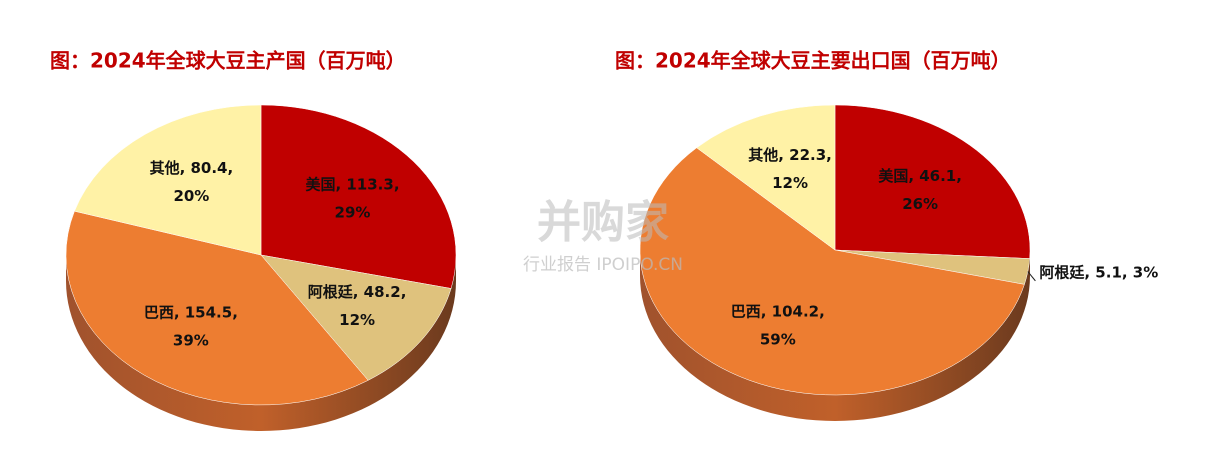 This screenshot has width=1206, height=465. Describe the element at coordinates (920, 204) in the screenshot. I see `data-label: 26%` at that location.